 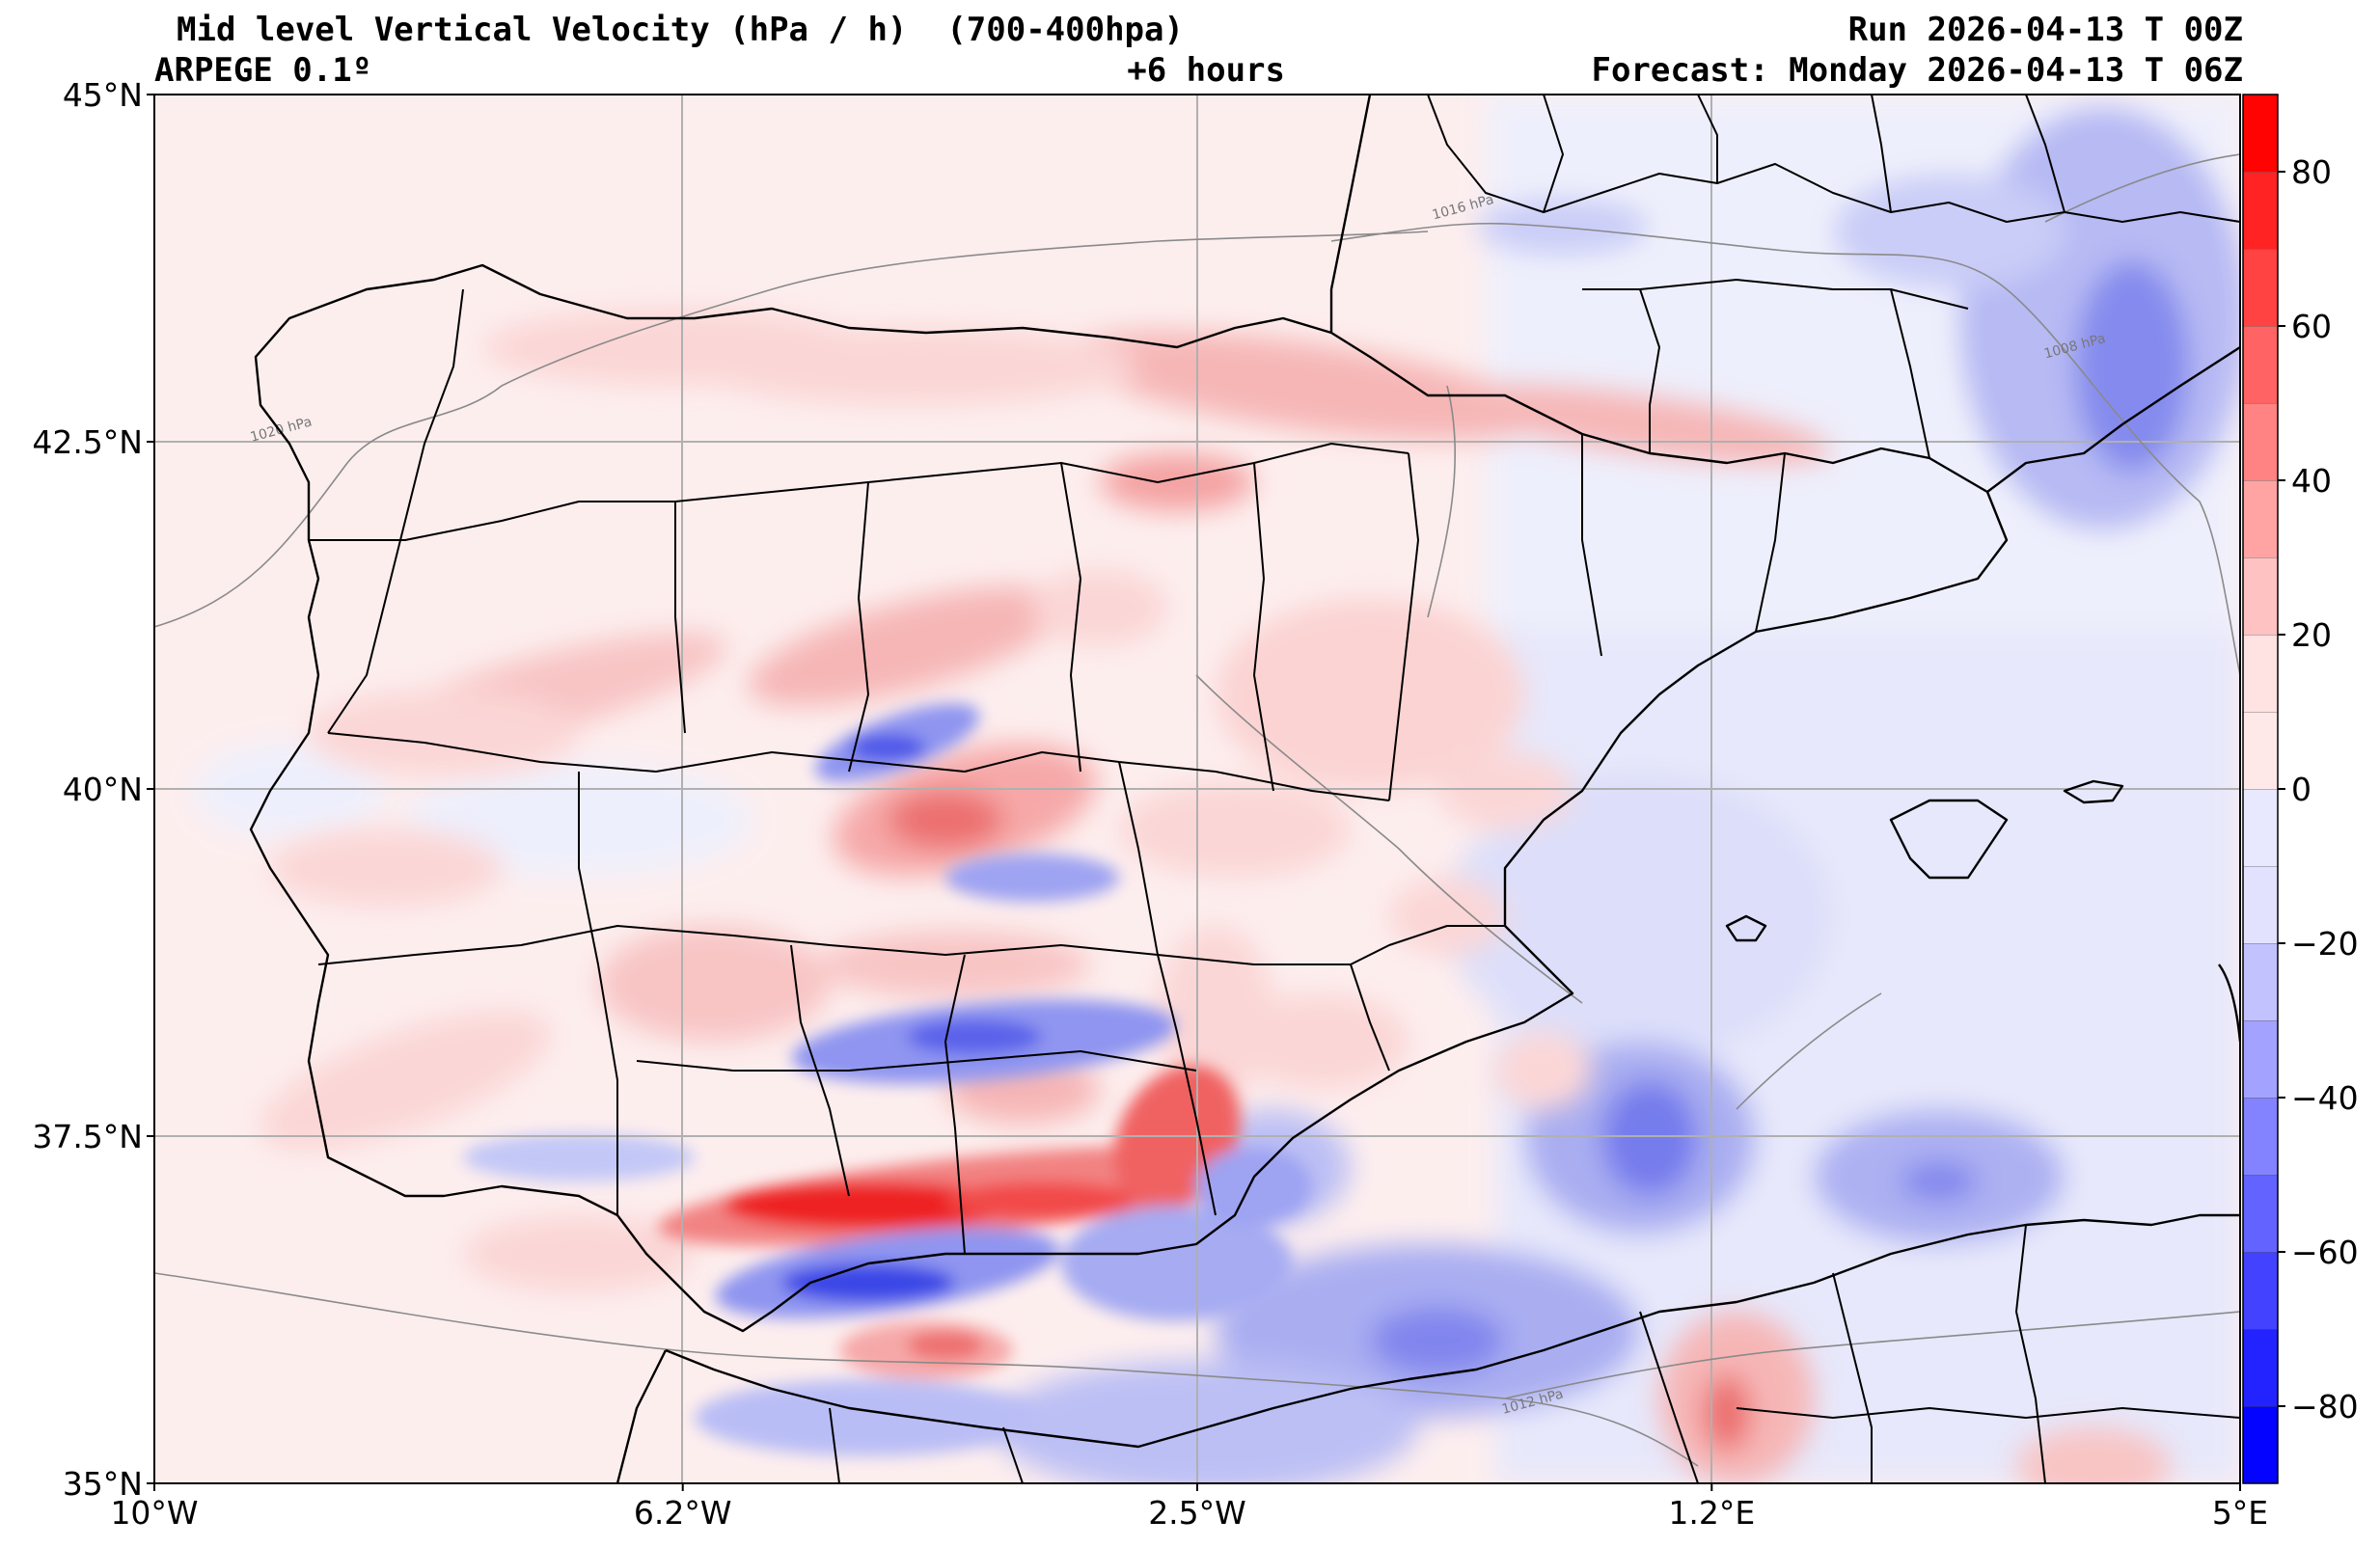 I want to click on longitude-axis: 10°W 6.2°W 2.5°W 1.2°E 5°E, so click(x=1189, y=1507).